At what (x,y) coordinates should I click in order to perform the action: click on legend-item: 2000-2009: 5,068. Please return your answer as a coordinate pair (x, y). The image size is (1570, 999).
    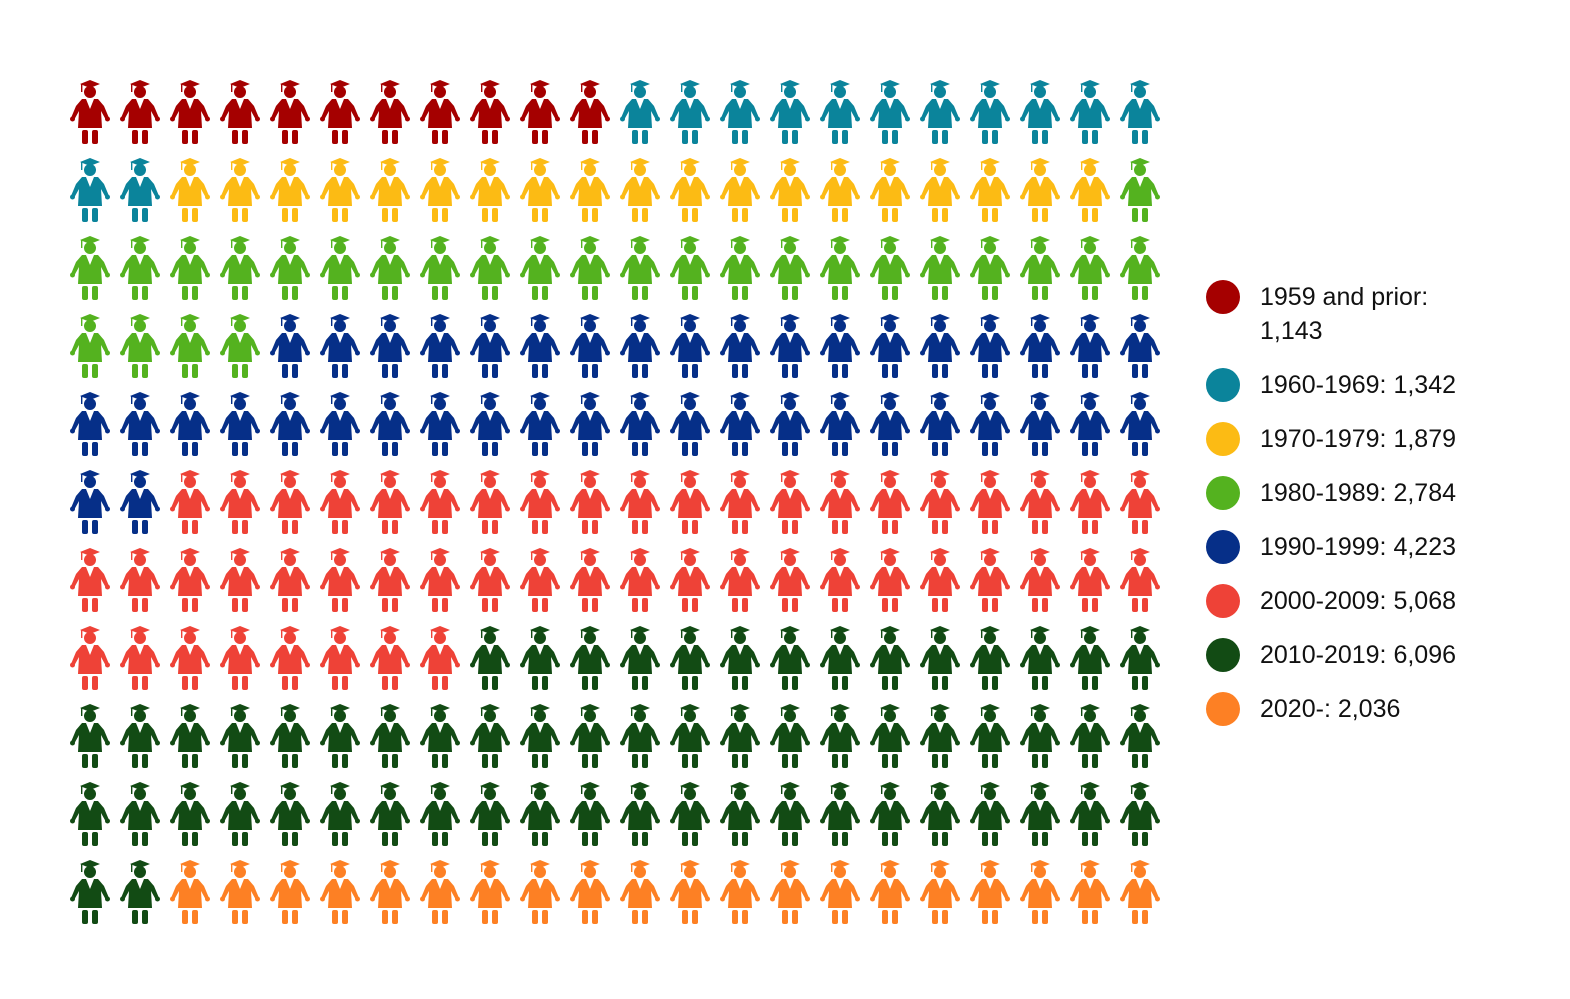
    Looking at the image, I should click on (1348, 601).